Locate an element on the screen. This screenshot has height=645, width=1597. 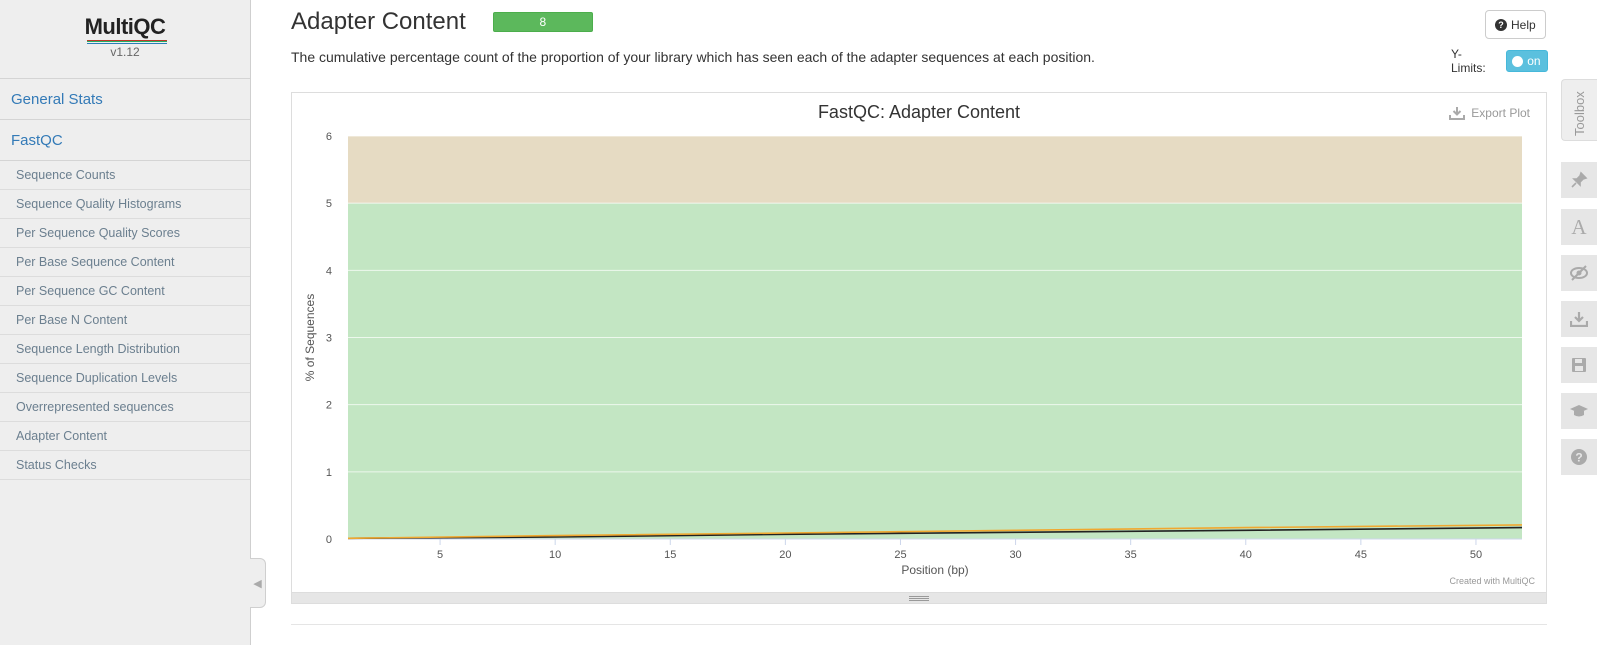
ylimits-toggle: on is located at coordinates (1527, 61).